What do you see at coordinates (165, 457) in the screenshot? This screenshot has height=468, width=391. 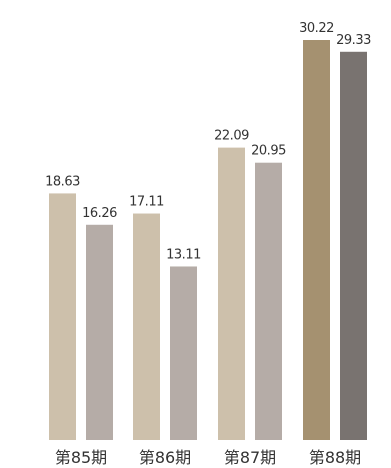 I see `category-label-第86期: 第86期` at bounding box center [165, 457].